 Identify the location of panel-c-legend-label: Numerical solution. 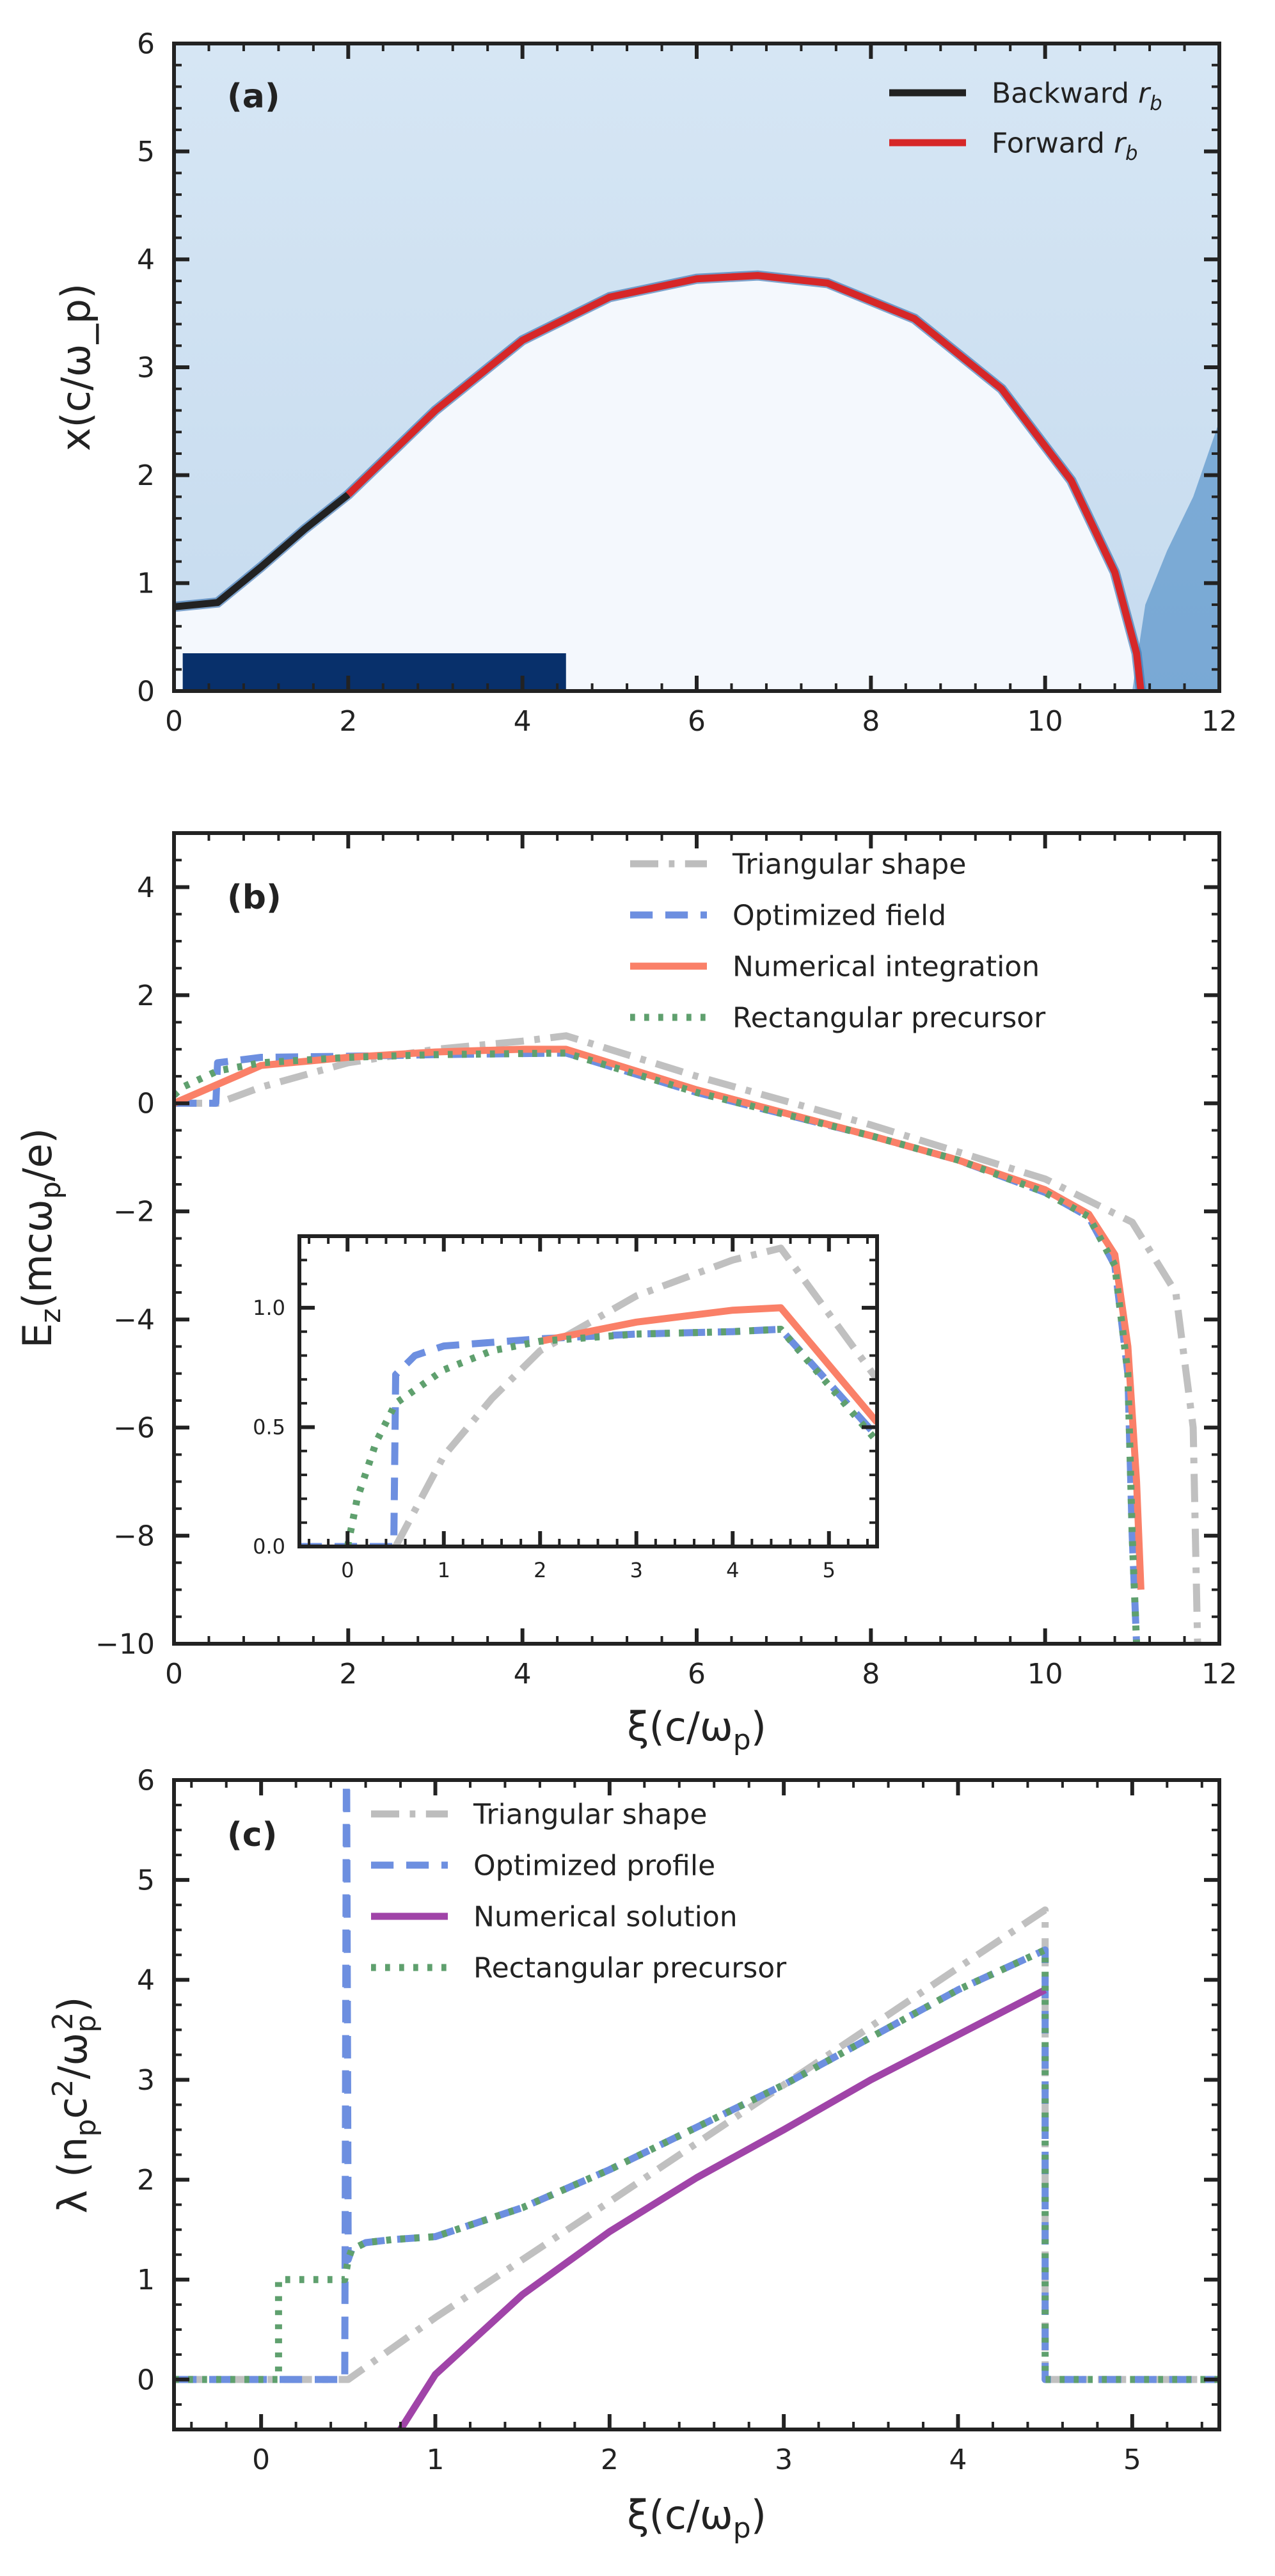
(605, 1917).